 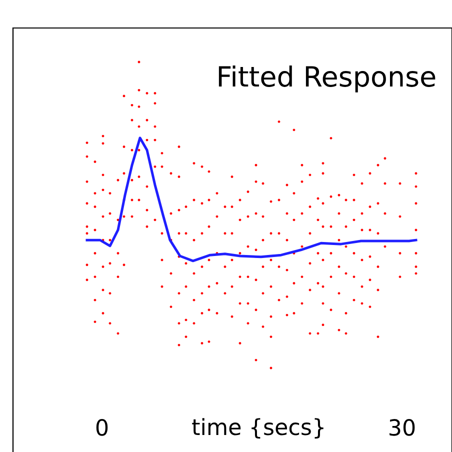 I want to click on x-axis-title: time {secs}, so click(x=258, y=428).